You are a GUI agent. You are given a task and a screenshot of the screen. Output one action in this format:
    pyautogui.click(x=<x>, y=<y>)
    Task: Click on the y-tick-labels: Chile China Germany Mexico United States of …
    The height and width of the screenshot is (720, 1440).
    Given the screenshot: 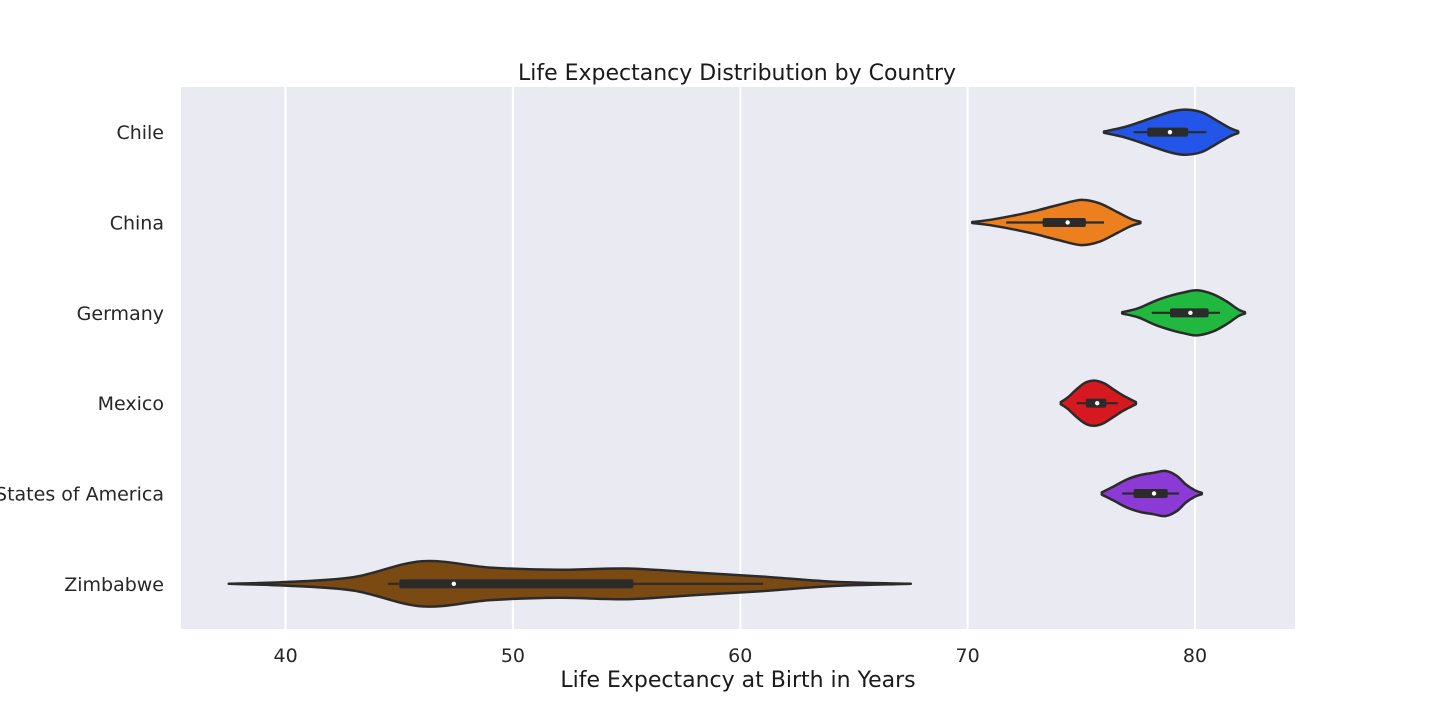 What is the action you would take?
    pyautogui.click(x=82, y=359)
    